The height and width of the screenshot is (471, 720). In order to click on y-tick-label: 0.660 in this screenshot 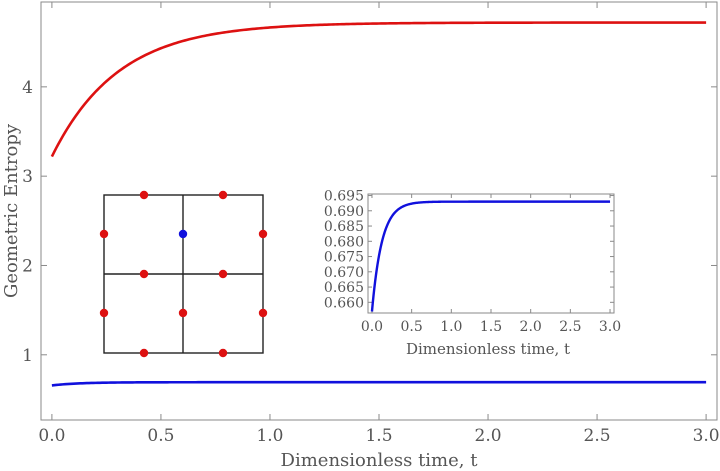, I will do `click(344, 303)`.